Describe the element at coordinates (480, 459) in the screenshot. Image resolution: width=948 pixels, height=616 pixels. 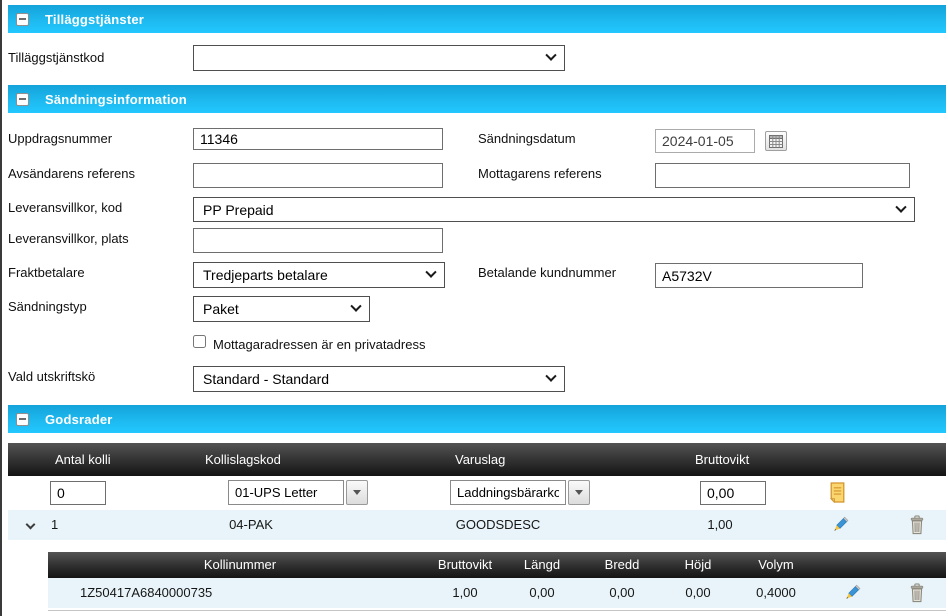
I see `column-header-varuslag: Varuslag` at that location.